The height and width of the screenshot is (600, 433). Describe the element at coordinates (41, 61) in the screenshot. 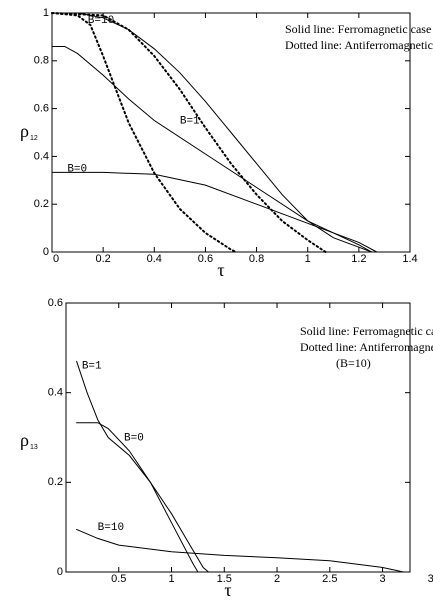

I see `y-tick-label: 0.8` at that location.